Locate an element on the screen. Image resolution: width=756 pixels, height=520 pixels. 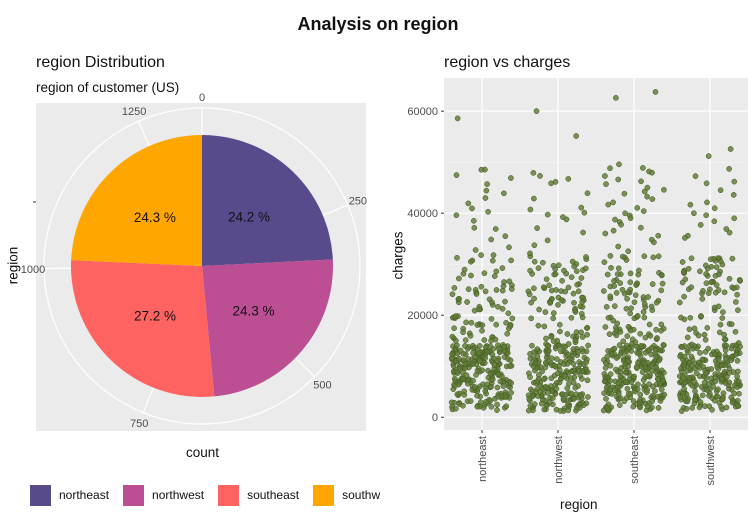
pie-slice-label: 24.2 % is located at coordinates (249, 217).